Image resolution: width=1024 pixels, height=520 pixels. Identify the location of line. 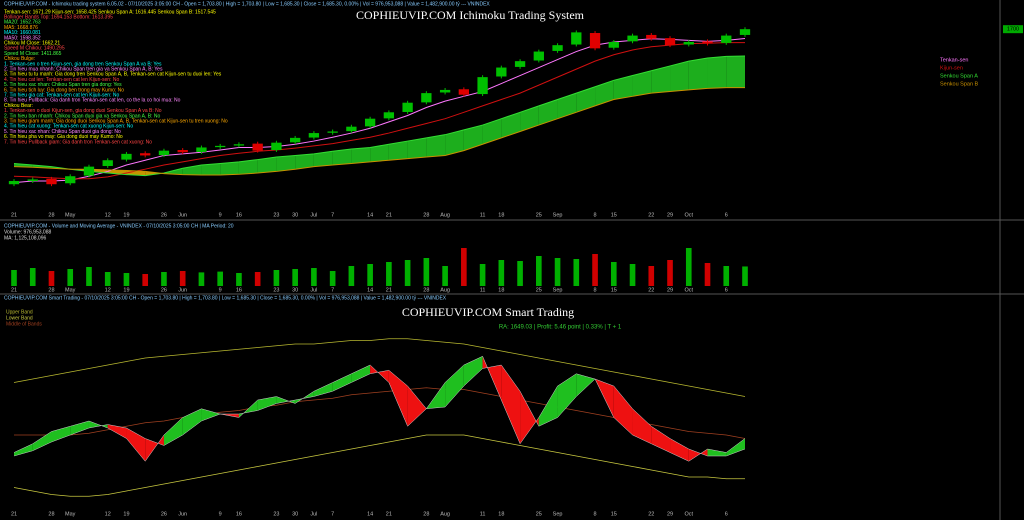
(379, 131).